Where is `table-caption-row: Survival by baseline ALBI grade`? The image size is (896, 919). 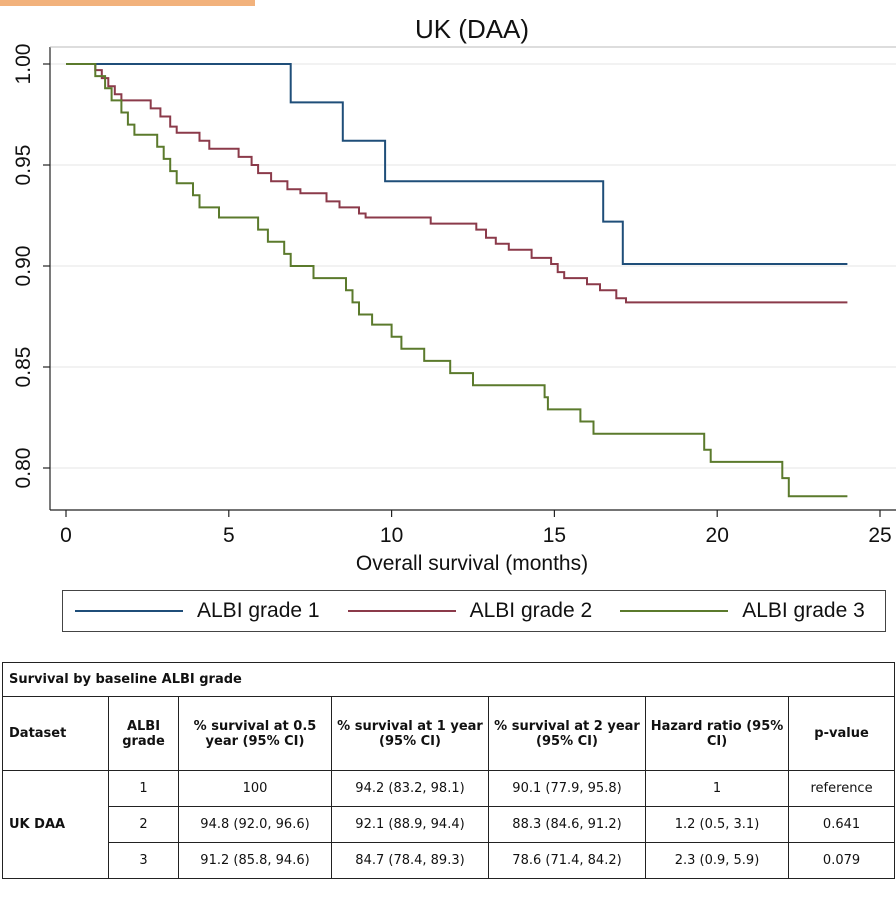
table-caption-row: Survival by baseline ALBI grade is located at coordinates (448, 679).